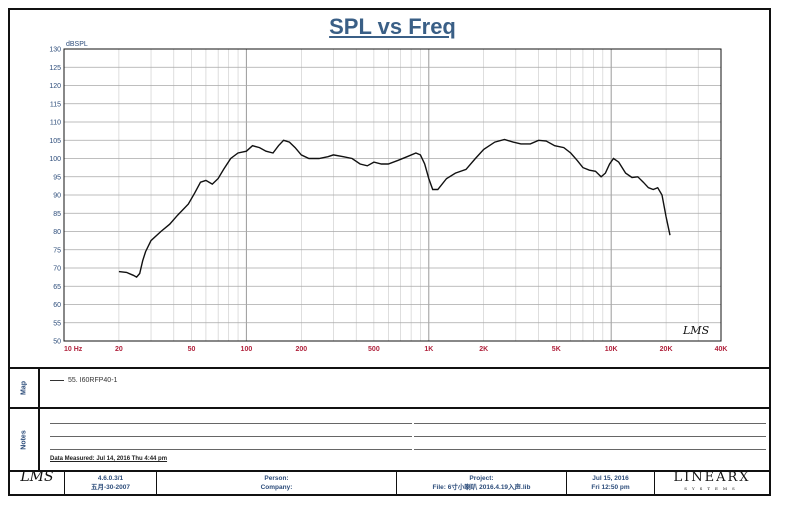  What do you see at coordinates (276, 478) in the screenshot?
I see `person-label: Person:` at bounding box center [276, 478].